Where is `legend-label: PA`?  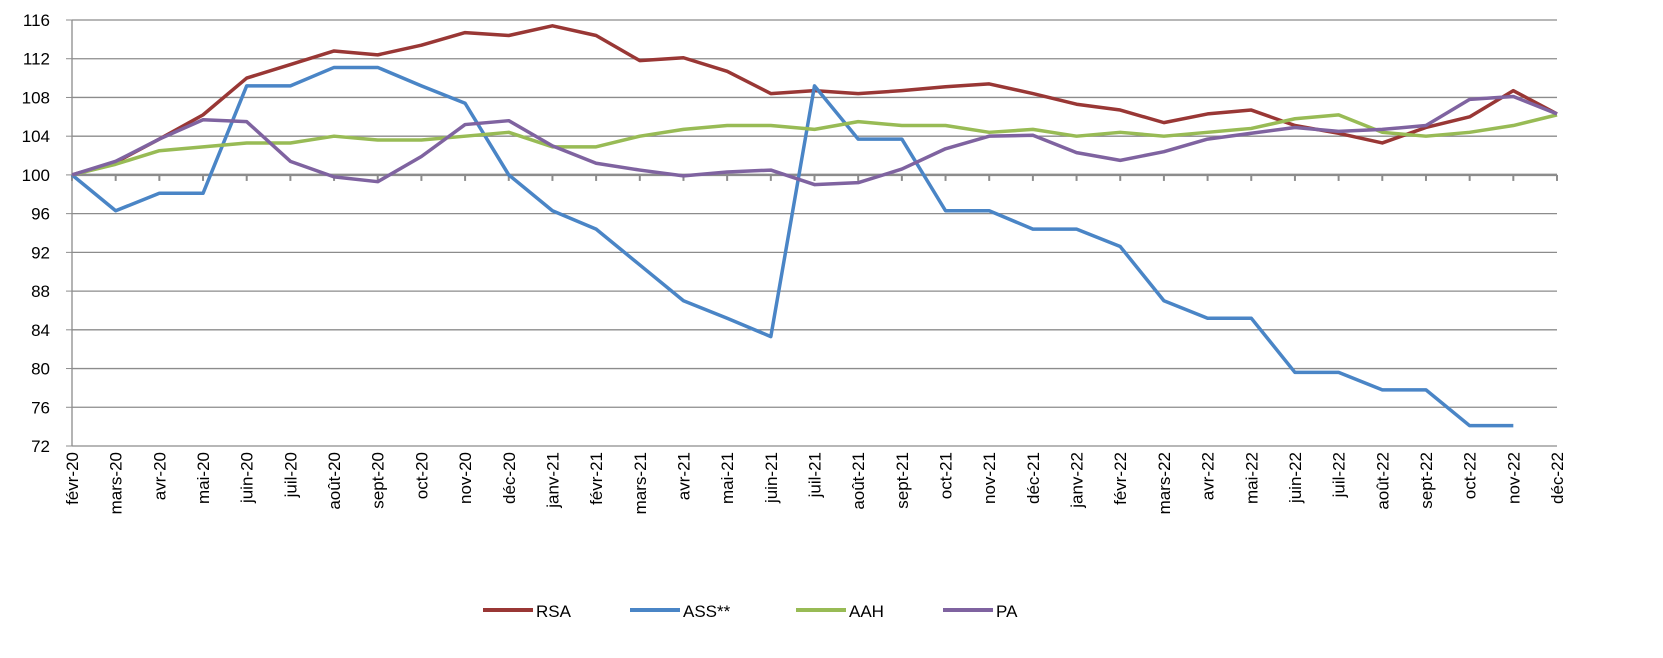 legend-label: PA is located at coordinates (1007, 611).